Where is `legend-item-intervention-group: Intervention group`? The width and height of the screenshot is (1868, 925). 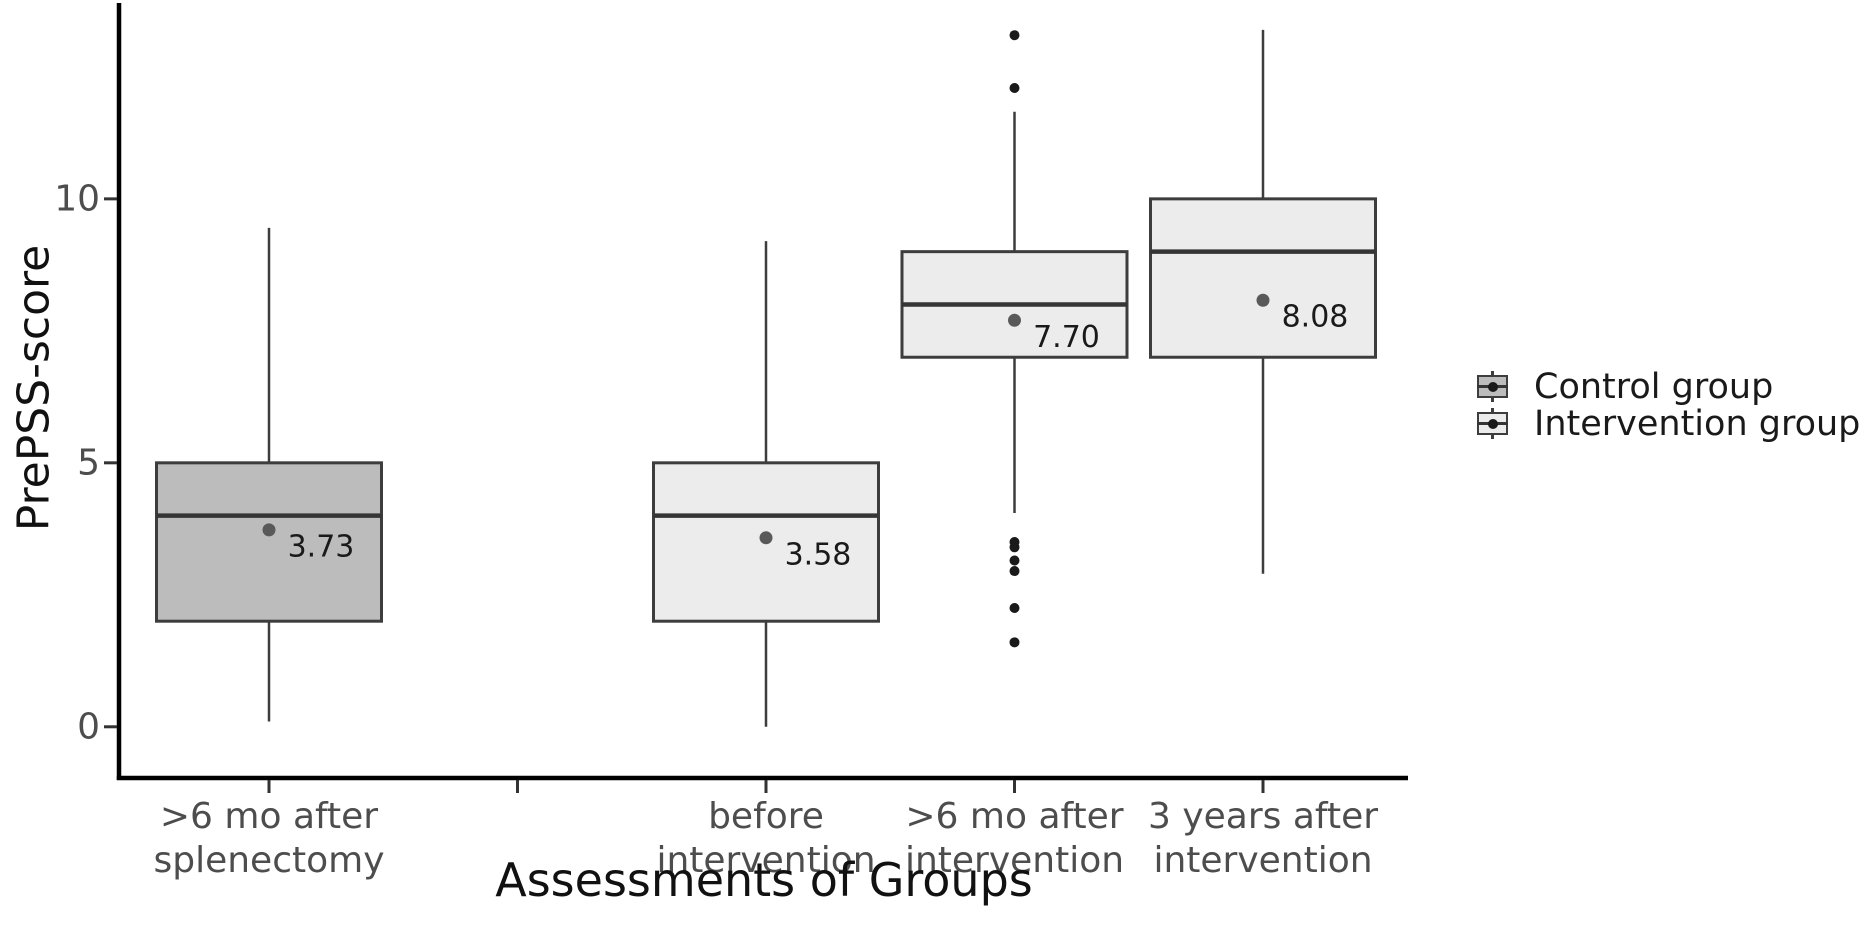 legend-item-intervention-group: Intervention group is located at coordinates (1669, 423).